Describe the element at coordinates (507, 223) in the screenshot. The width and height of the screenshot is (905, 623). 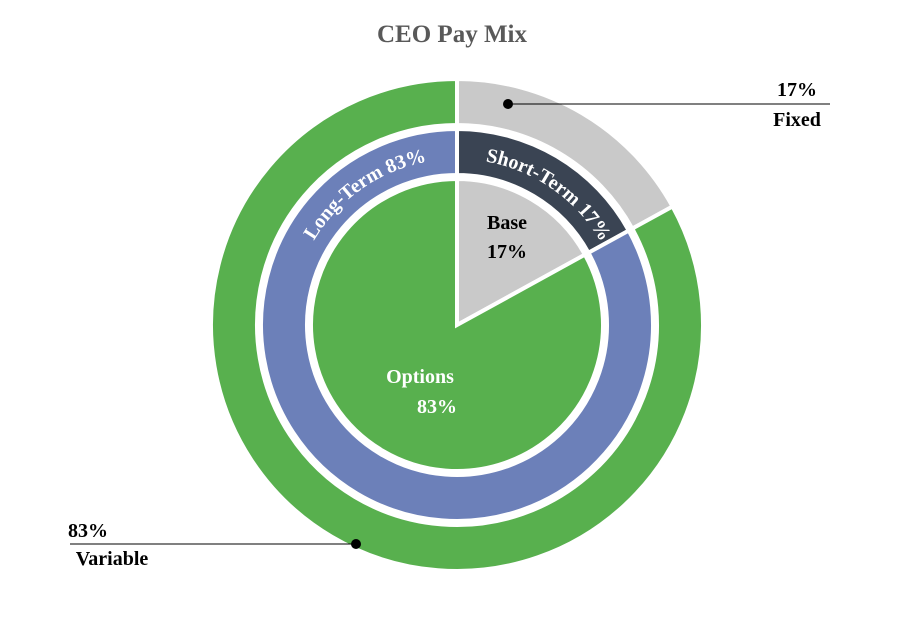
I see `category-label: Base` at that location.